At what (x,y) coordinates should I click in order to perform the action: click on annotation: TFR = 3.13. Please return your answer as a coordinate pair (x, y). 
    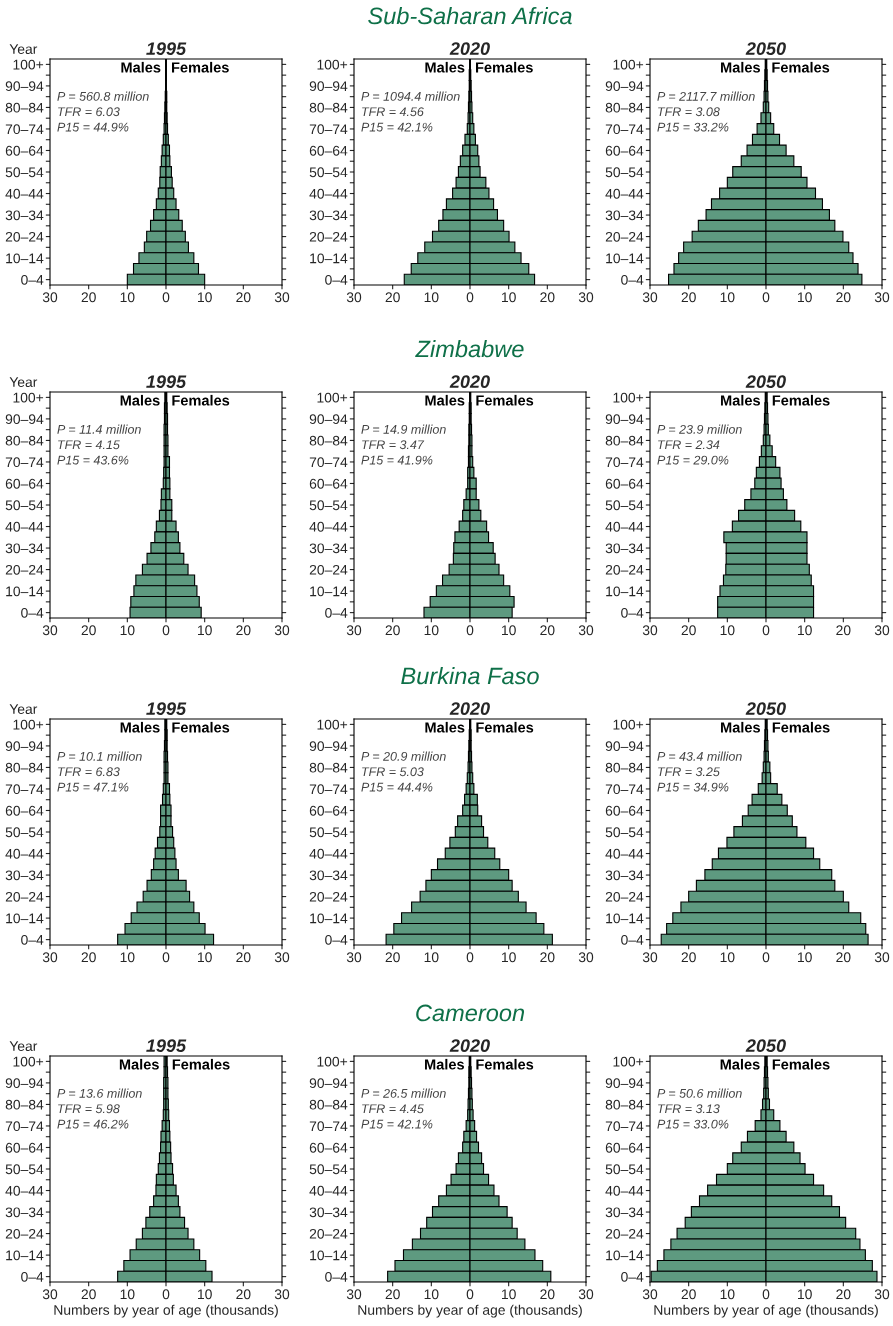
    Looking at the image, I should click on (689, 1109).